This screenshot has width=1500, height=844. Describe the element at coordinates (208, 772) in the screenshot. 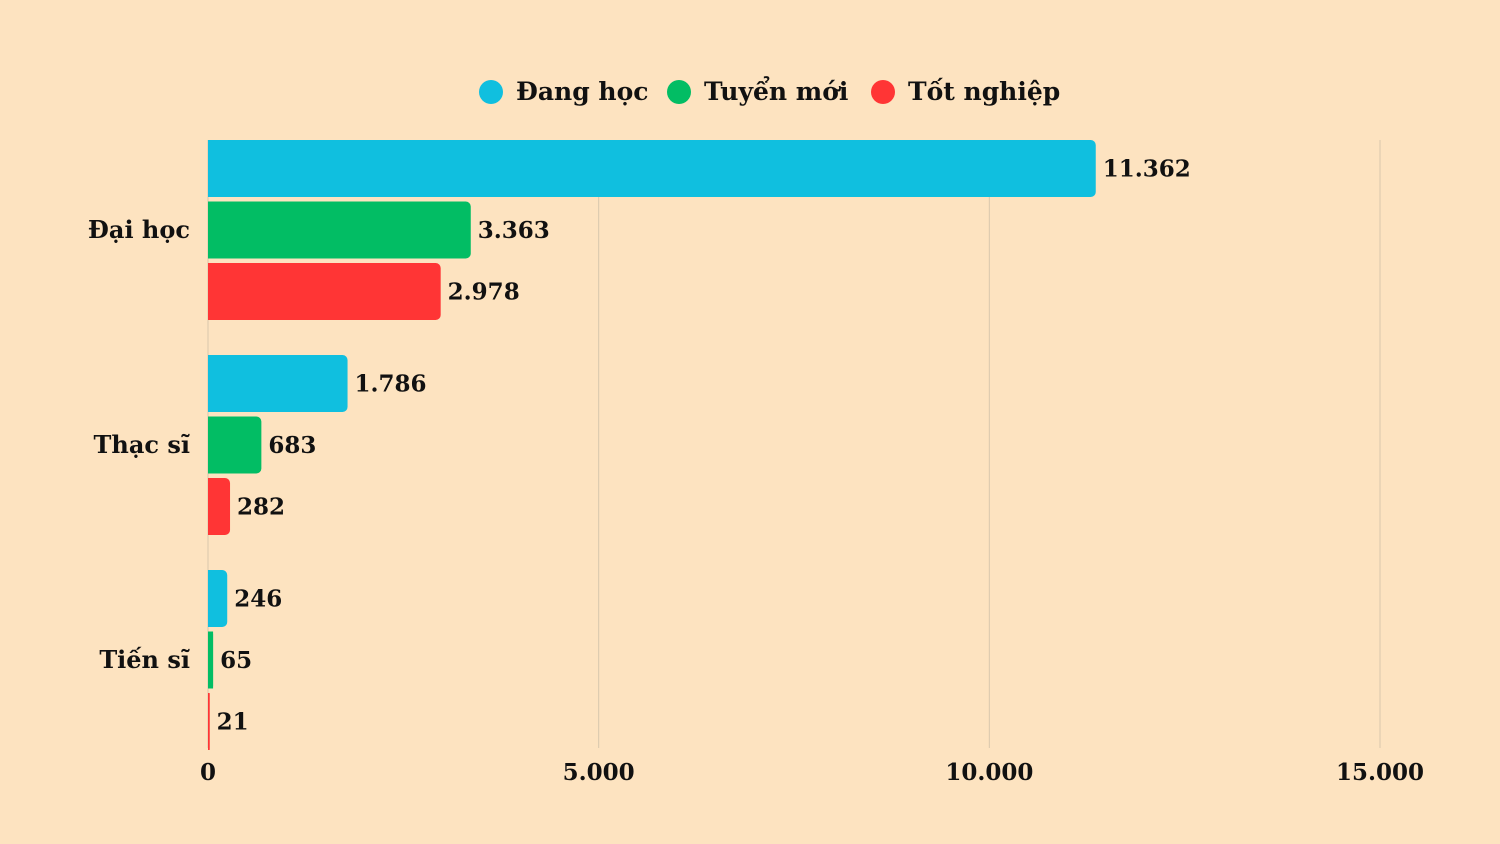

I see `x-tick-label-0: 0` at that location.